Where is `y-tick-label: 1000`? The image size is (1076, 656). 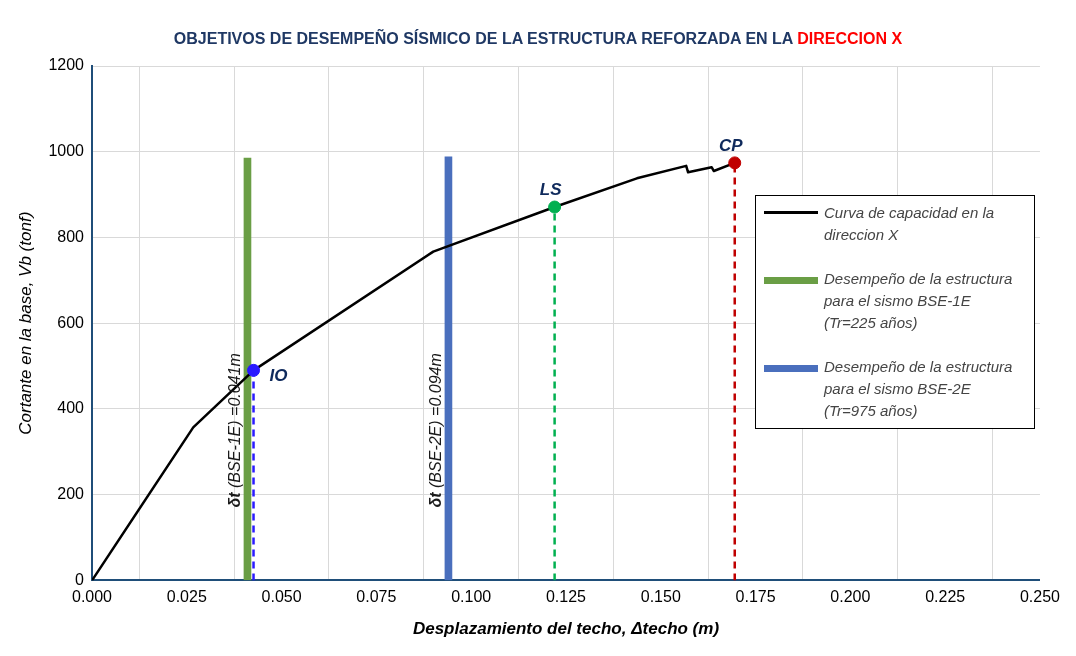 y-tick-label: 1000 is located at coordinates (66, 151).